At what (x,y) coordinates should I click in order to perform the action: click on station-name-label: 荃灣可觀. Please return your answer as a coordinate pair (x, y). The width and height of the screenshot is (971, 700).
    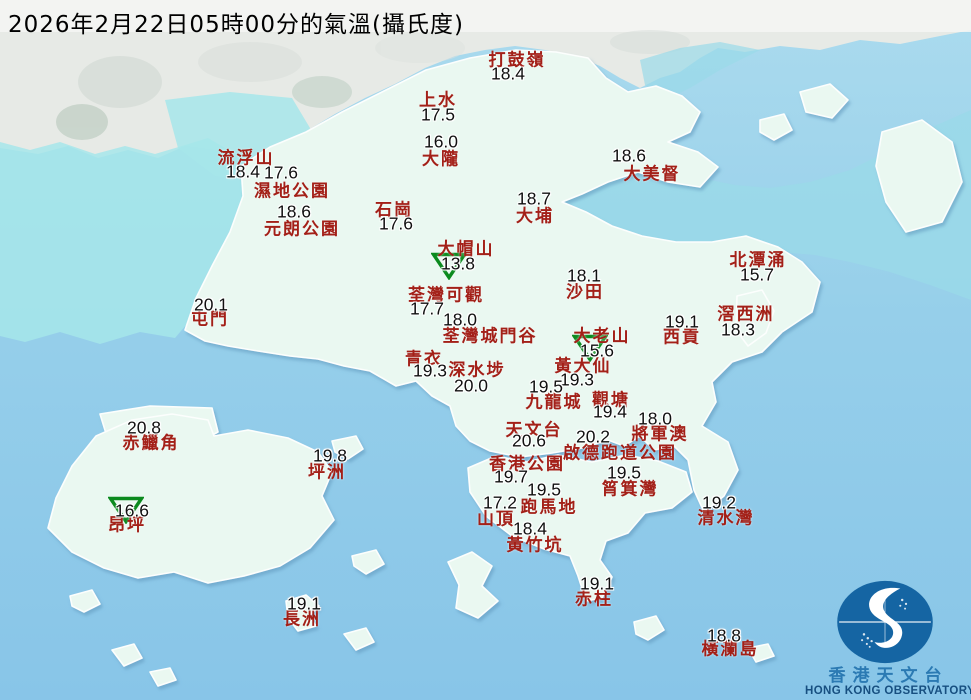
    Looking at the image, I should click on (446, 295).